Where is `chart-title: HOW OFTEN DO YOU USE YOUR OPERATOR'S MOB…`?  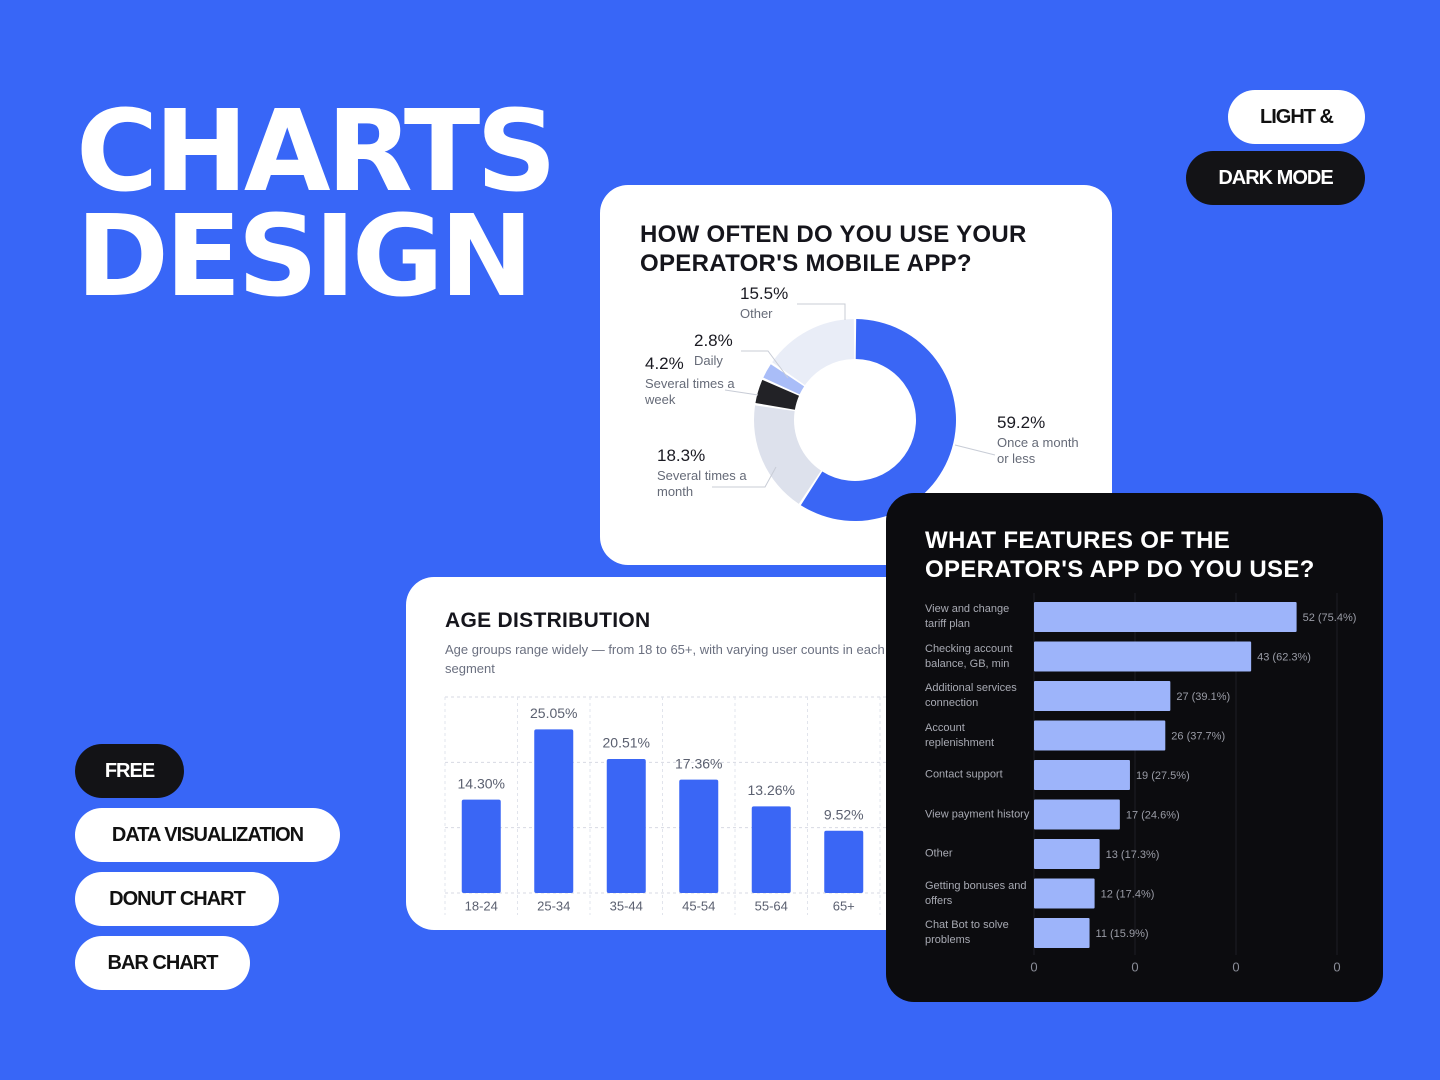 chart-title: HOW OFTEN DO YOU USE YOUR OPERATOR'S MOB… is located at coordinates (833, 249).